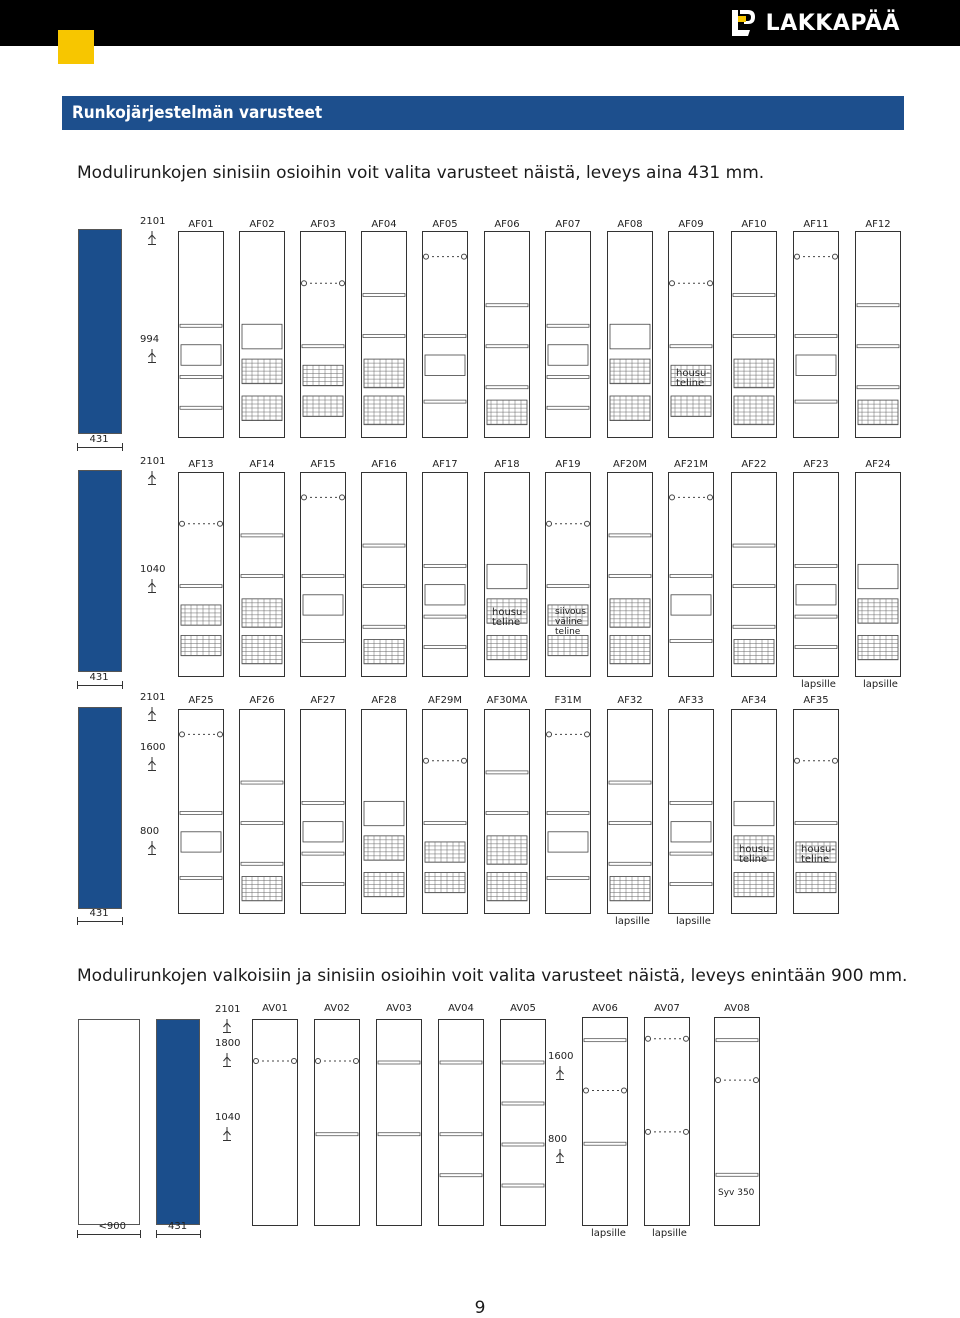  What do you see at coordinates (816, 464) in the screenshot?
I see `cabinet-code: AF23` at bounding box center [816, 464].